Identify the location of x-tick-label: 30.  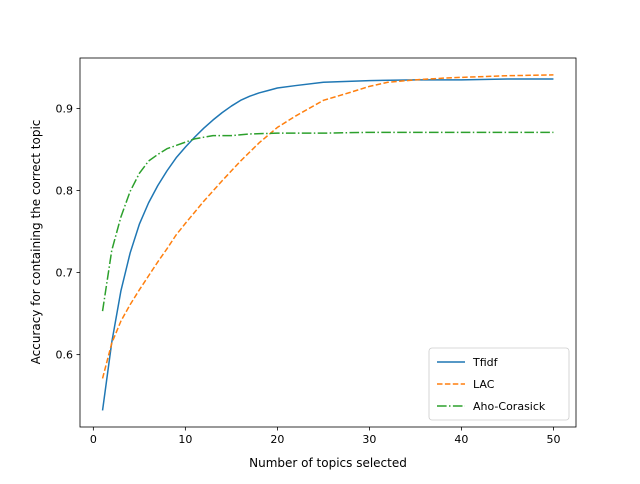
(369, 439).